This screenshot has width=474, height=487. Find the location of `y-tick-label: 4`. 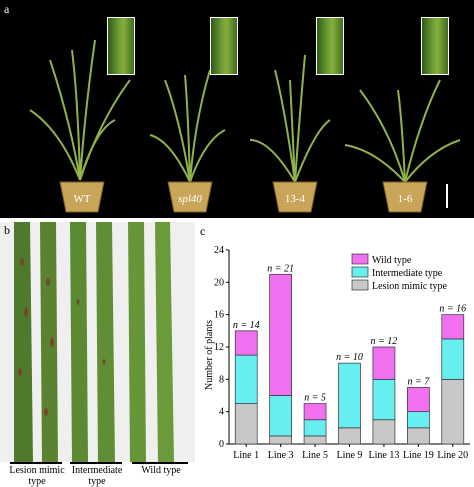

y-tick-label: 4 is located at coordinates (221, 412).